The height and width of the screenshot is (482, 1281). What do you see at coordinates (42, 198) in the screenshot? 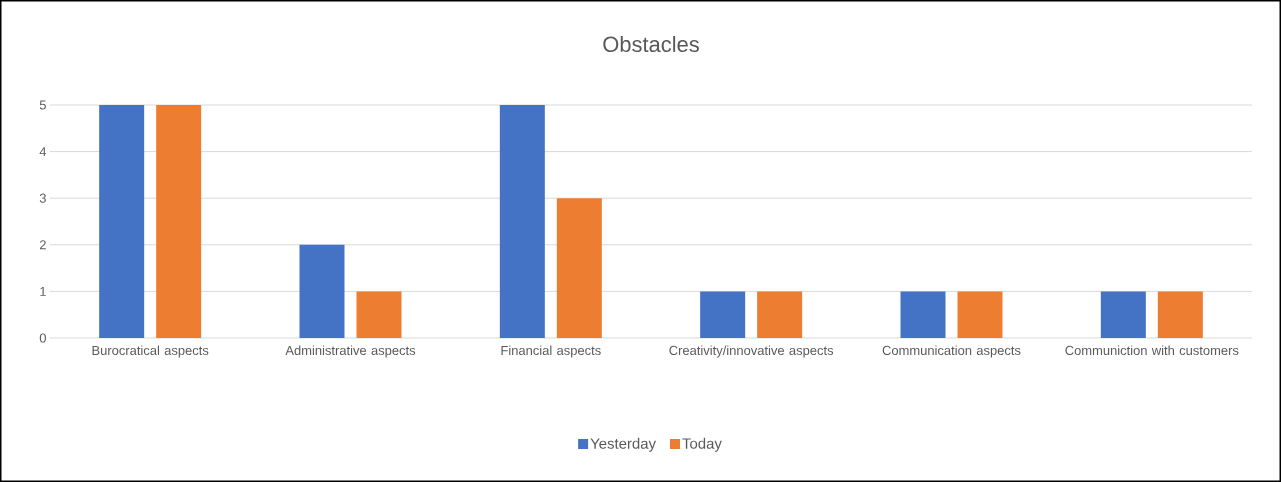
I see `y-tick-label: 3` at bounding box center [42, 198].